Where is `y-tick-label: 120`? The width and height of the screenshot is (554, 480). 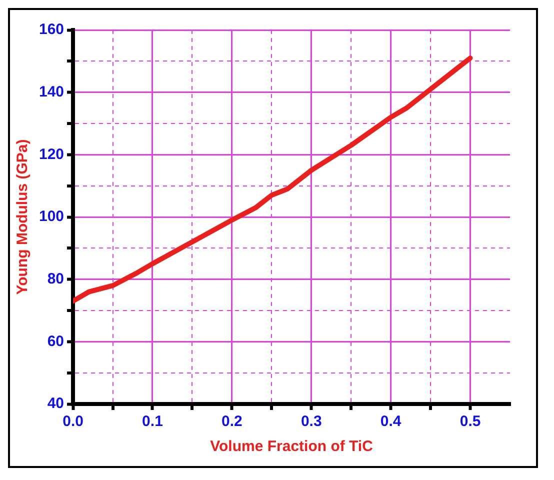 y-tick-label: 120 is located at coordinates (51, 154).